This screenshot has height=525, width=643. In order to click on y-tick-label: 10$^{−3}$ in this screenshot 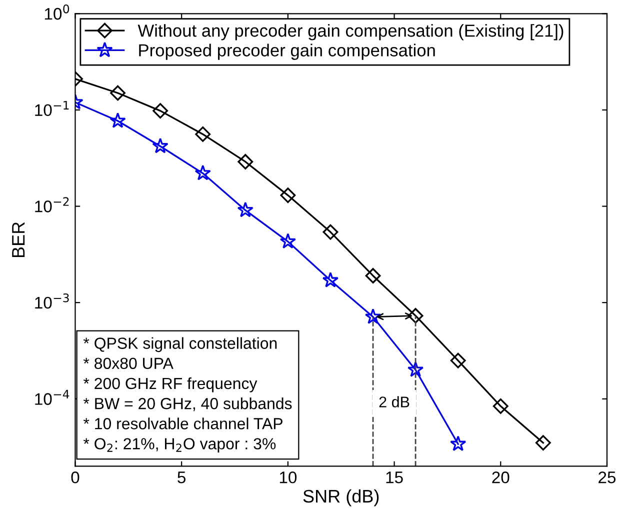, I will do `click(52, 301)`.